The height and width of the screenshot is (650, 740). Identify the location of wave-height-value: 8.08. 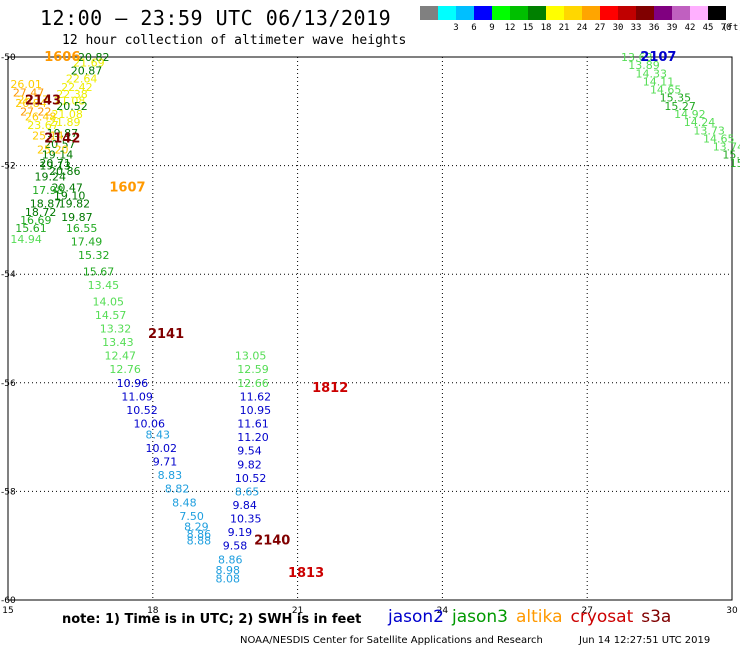
(228, 578).